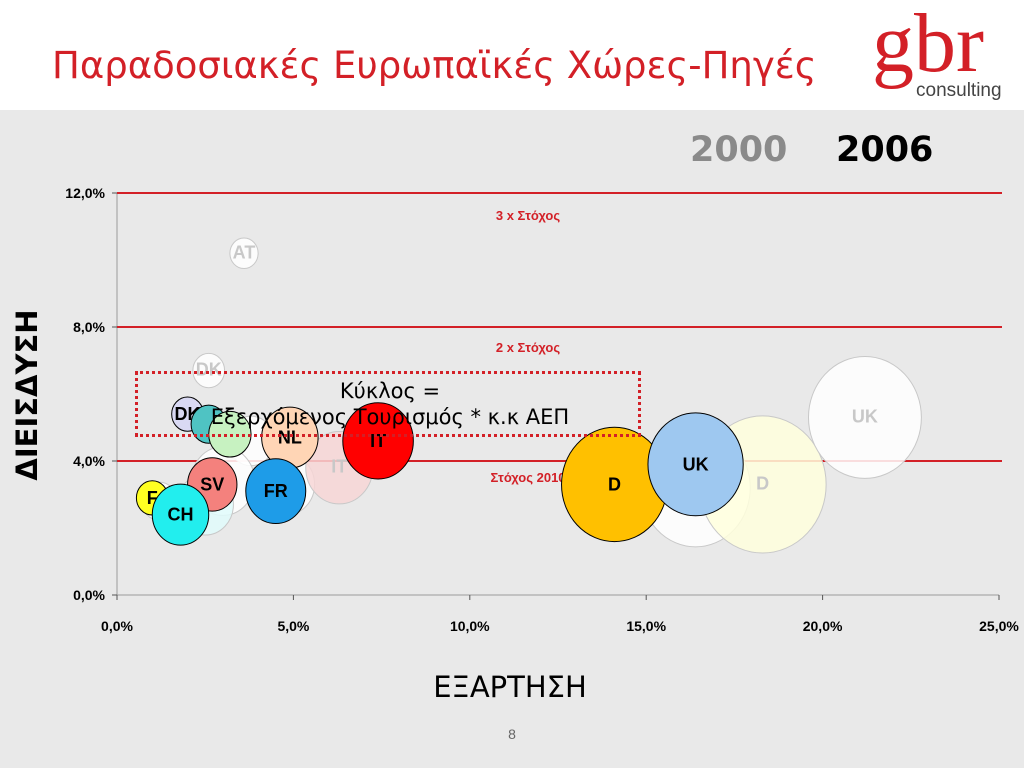  What do you see at coordinates (390, 391) in the screenshot?
I see `callout-line-1: Κύκλος =` at bounding box center [390, 391].